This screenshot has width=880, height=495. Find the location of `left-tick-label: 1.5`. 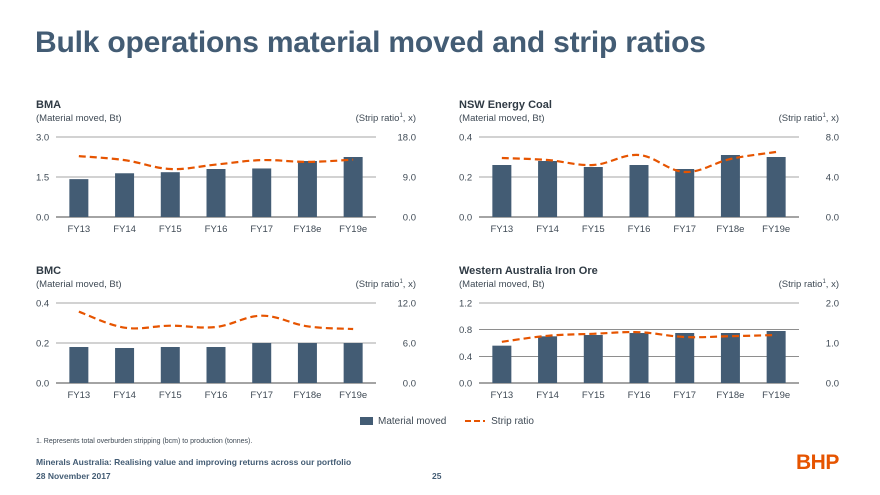

left-tick-label: 1.5 is located at coordinates (42, 178).